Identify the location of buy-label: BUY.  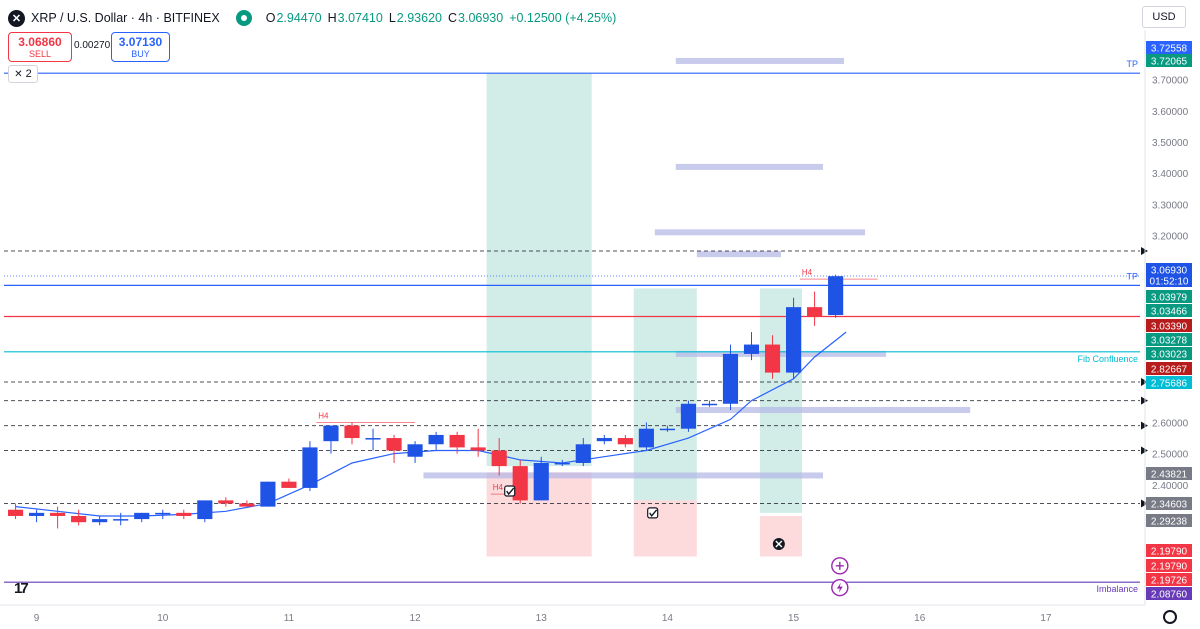
(140, 54).